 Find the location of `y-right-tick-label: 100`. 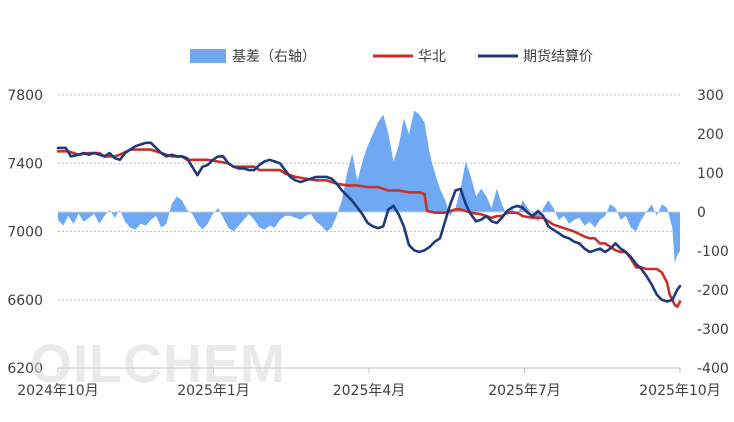

y-right-tick-label: 100 is located at coordinates (710, 174).